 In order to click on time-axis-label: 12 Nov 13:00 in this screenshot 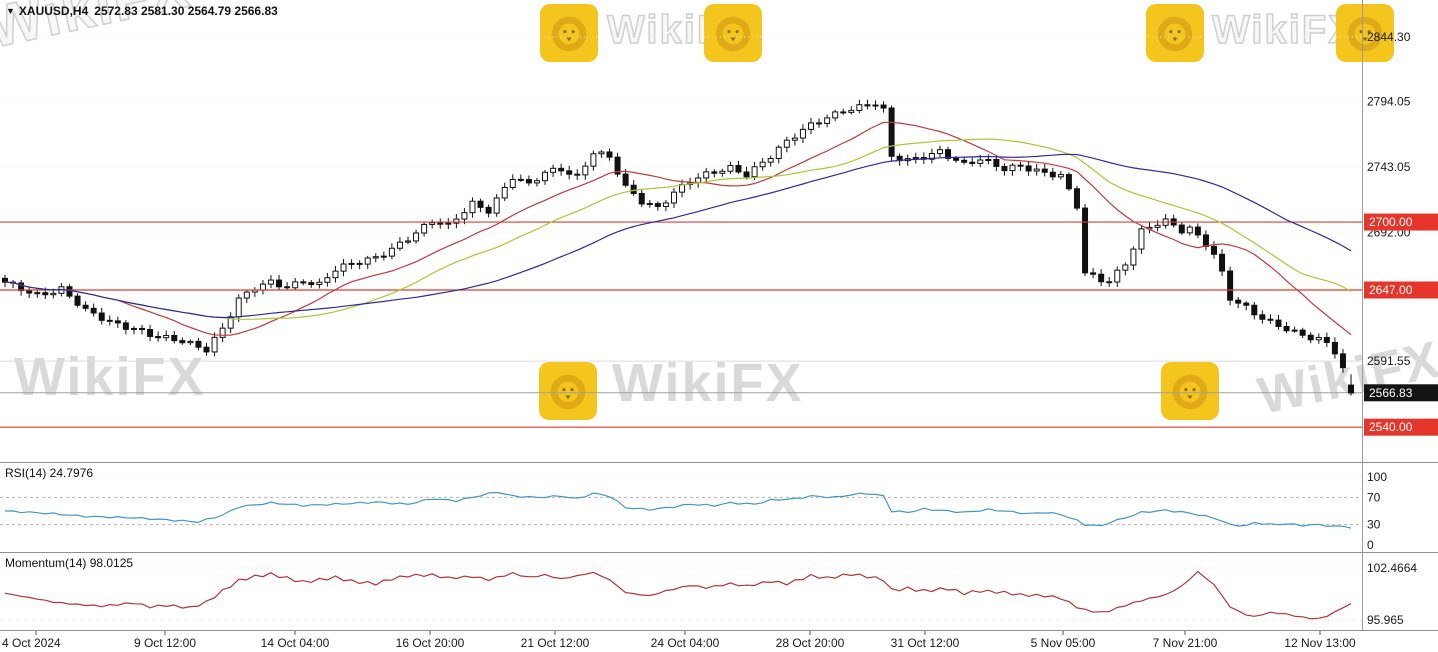, I will do `click(1320, 643)`.